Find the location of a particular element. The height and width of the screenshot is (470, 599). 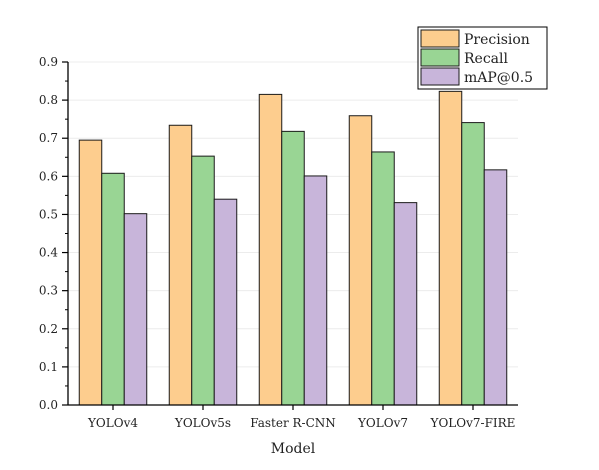

x-tick-label: YOLOv7-FIRE is located at coordinates (473, 423).